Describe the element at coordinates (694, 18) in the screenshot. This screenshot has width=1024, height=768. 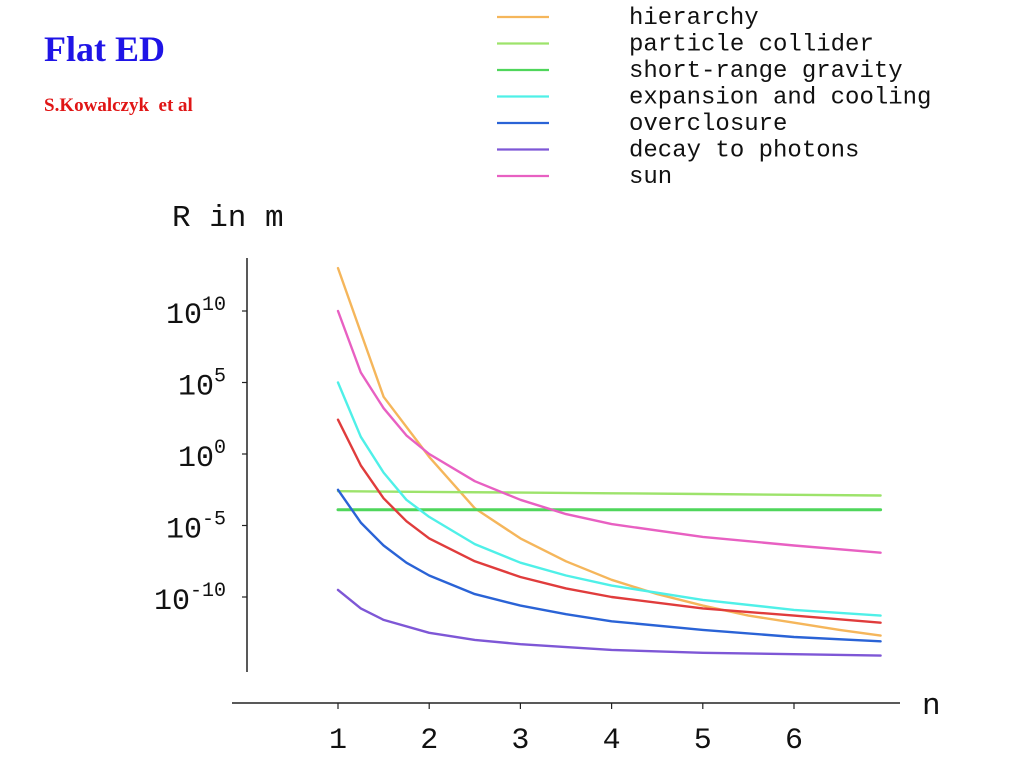
I see `legend-label: hierarchy` at that location.